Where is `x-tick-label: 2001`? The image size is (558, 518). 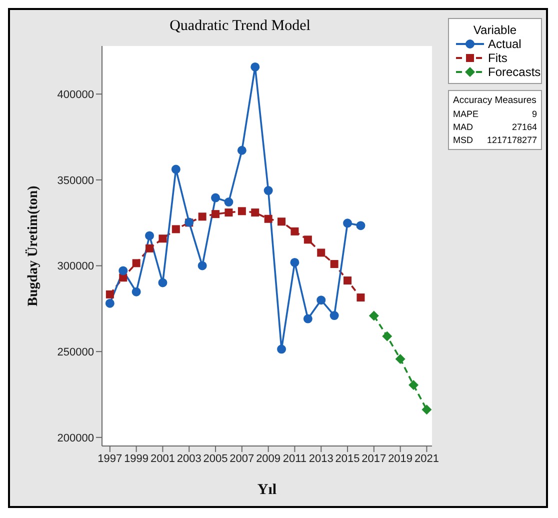 x-tick-label: 2001 is located at coordinates (162, 458).